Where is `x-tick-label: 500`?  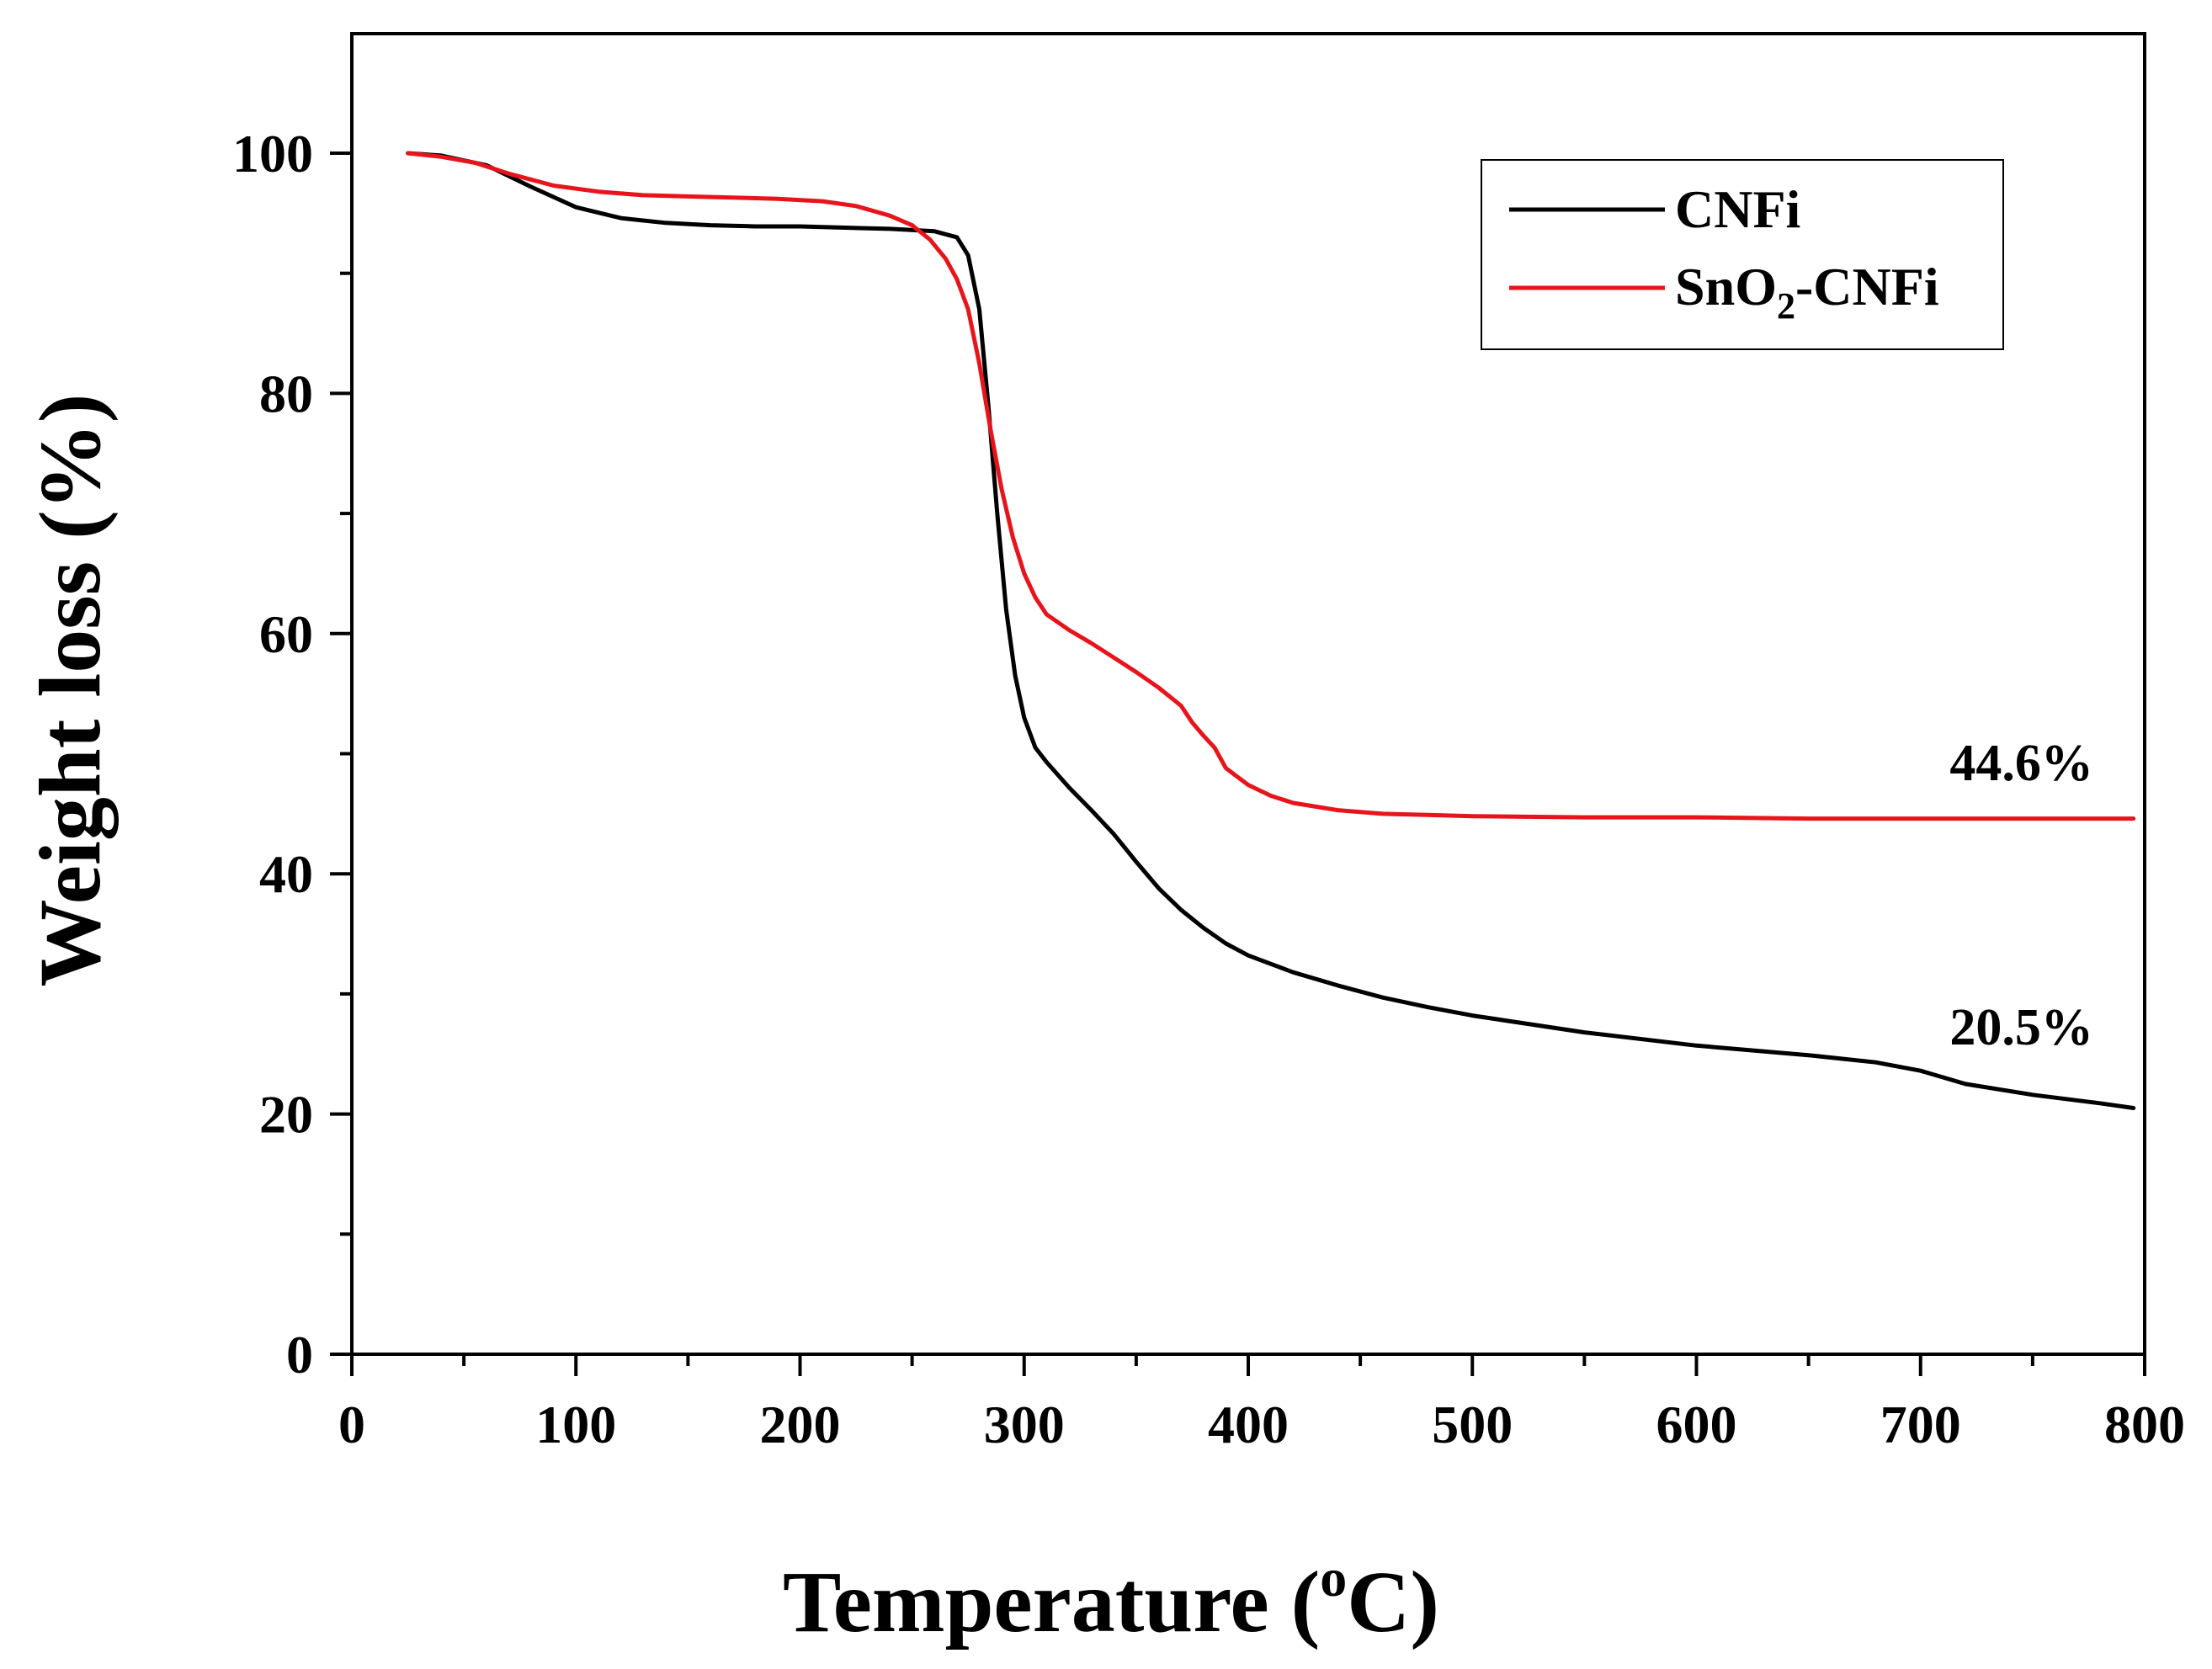
x-tick-label: 500 is located at coordinates (1473, 1425).